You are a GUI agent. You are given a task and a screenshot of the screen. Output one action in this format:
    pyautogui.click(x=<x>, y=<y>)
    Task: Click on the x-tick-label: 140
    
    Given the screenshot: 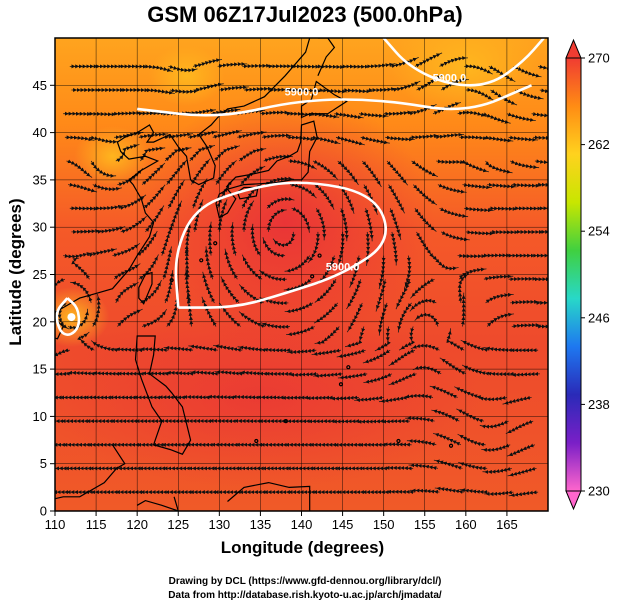 What is the action you would take?
    pyautogui.click(x=302, y=524)
    